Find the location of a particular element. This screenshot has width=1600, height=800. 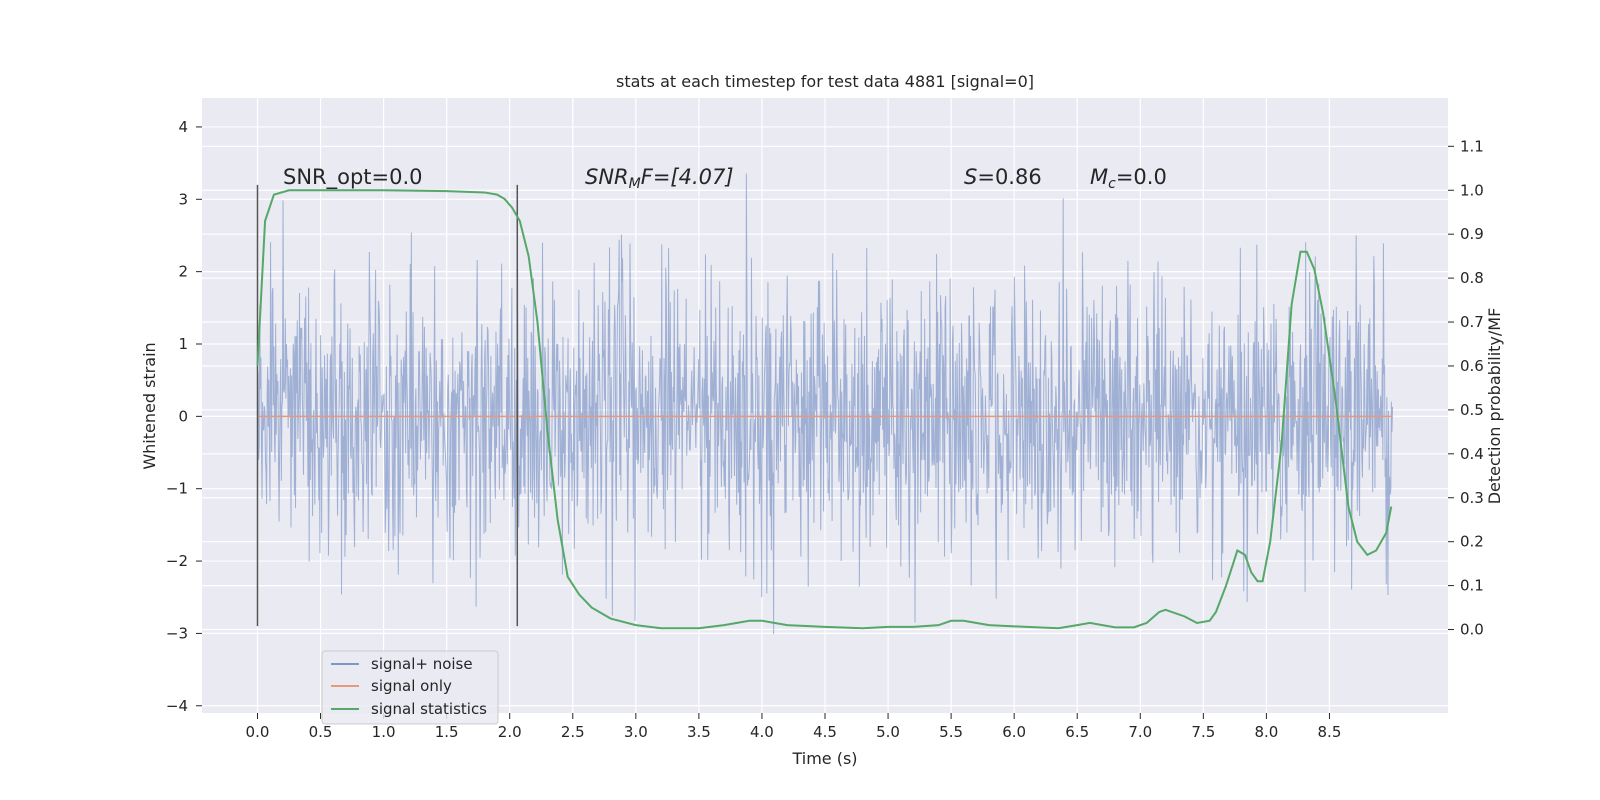

annotation-snr-mf: SNRMF=[4.07] is located at coordinates (659, 178).